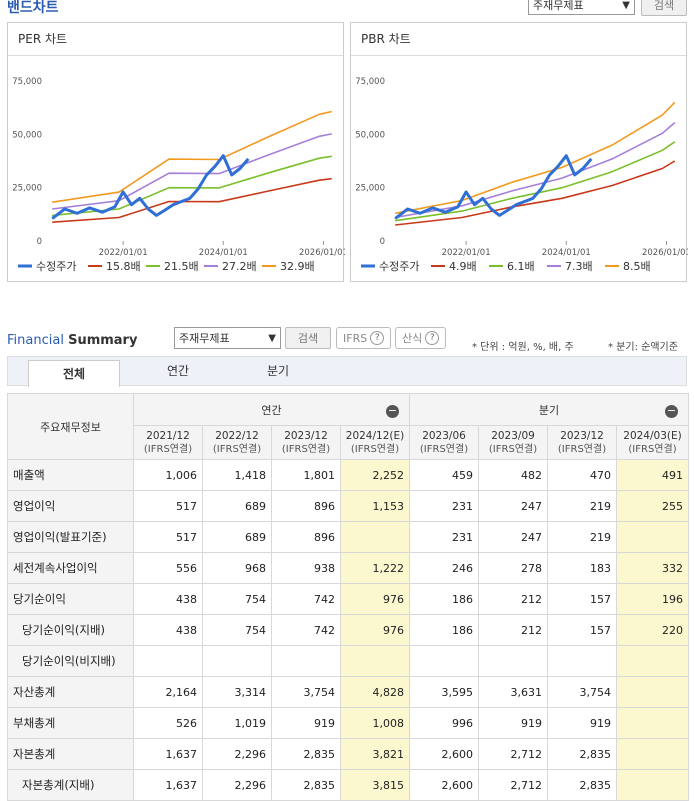 The width and height of the screenshot is (694, 801). What do you see at coordinates (306, 568) in the screenshot?
I see `table-cell: 938` at bounding box center [306, 568].